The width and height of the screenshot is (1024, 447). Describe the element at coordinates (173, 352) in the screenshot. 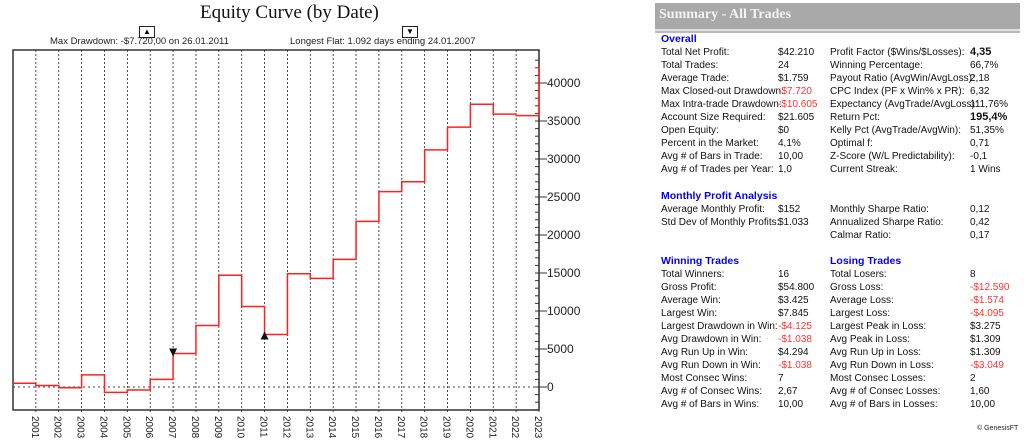

I see `longest-flat-marker` at that location.